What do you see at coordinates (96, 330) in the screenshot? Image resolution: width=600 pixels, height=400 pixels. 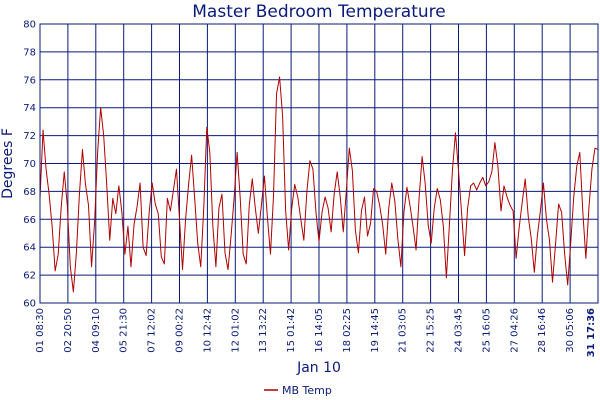 I see `x-tick-label: 04 09:10` at bounding box center [96, 330].